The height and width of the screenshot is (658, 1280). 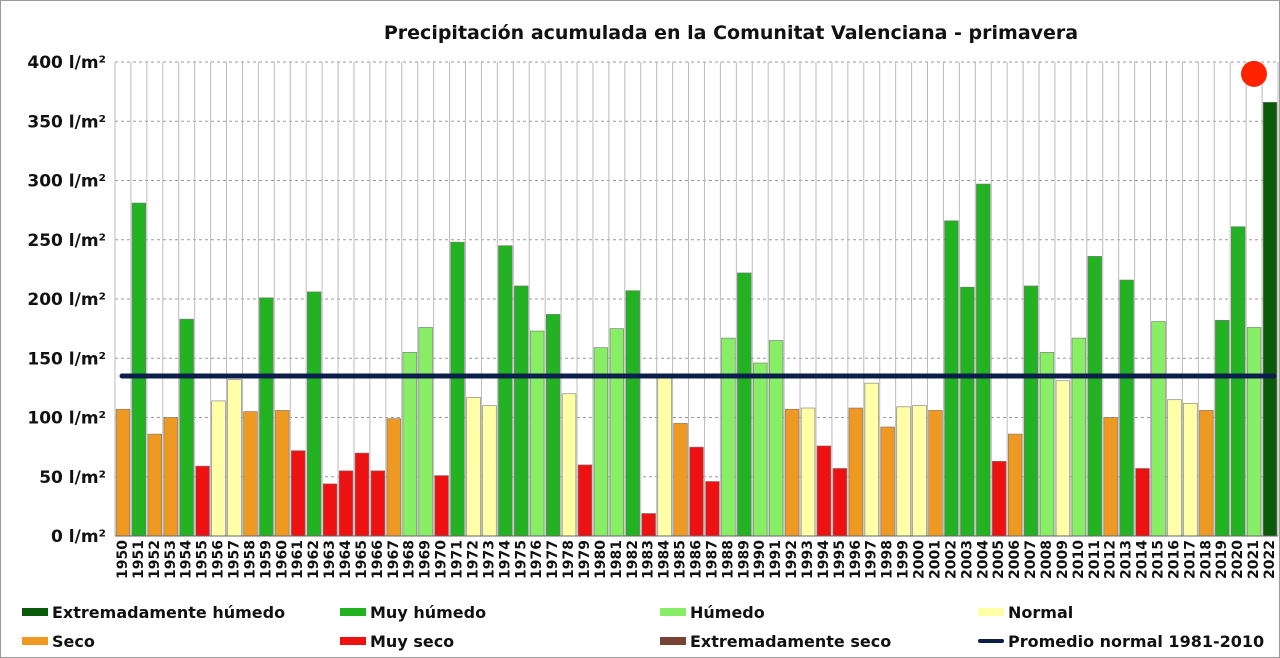 I want to click on legend-item-seco: Seco, so click(x=58, y=641).